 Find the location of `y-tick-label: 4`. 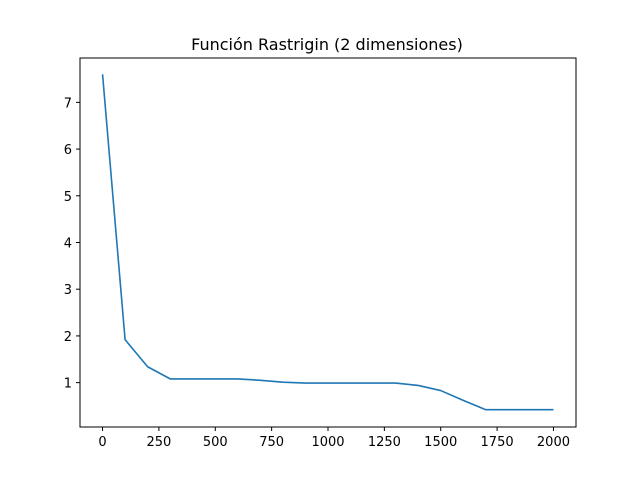

y-tick-label: 4 is located at coordinates (68, 244).